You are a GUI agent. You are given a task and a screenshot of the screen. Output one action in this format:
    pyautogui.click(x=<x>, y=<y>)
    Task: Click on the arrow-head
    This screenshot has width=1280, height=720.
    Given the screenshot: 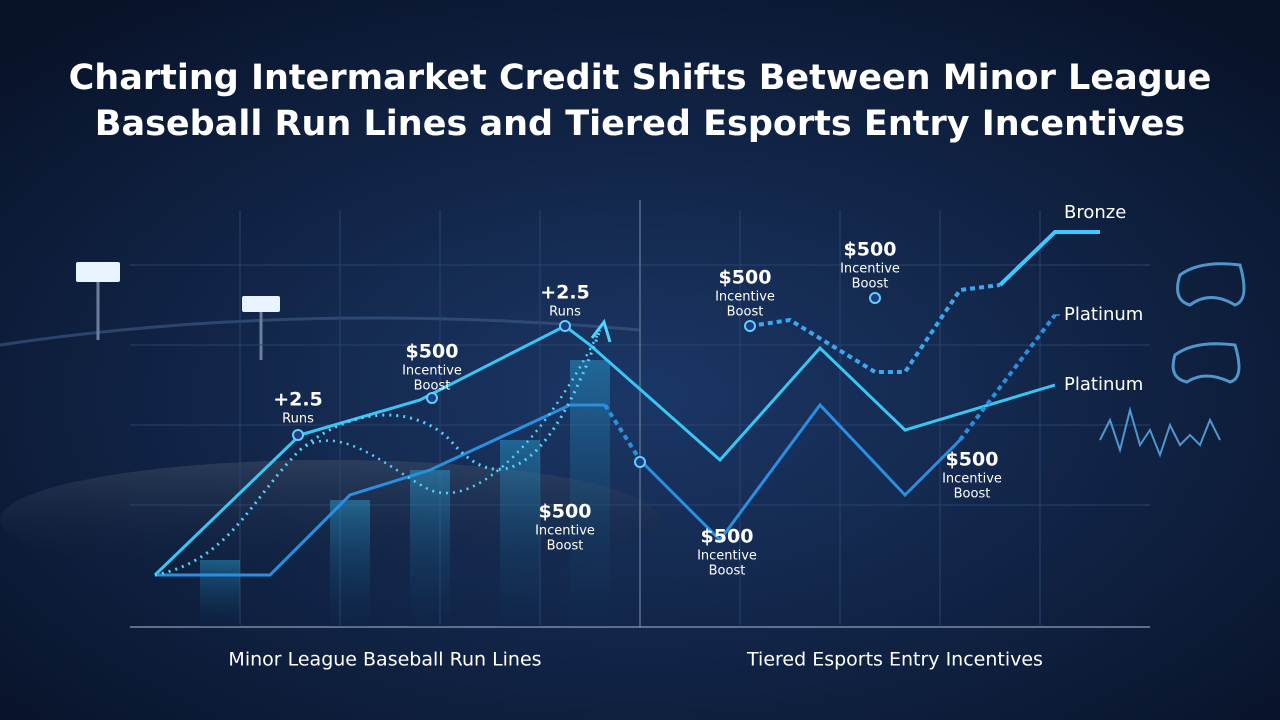 What is the action you would take?
    pyautogui.click(x=601, y=330)
    